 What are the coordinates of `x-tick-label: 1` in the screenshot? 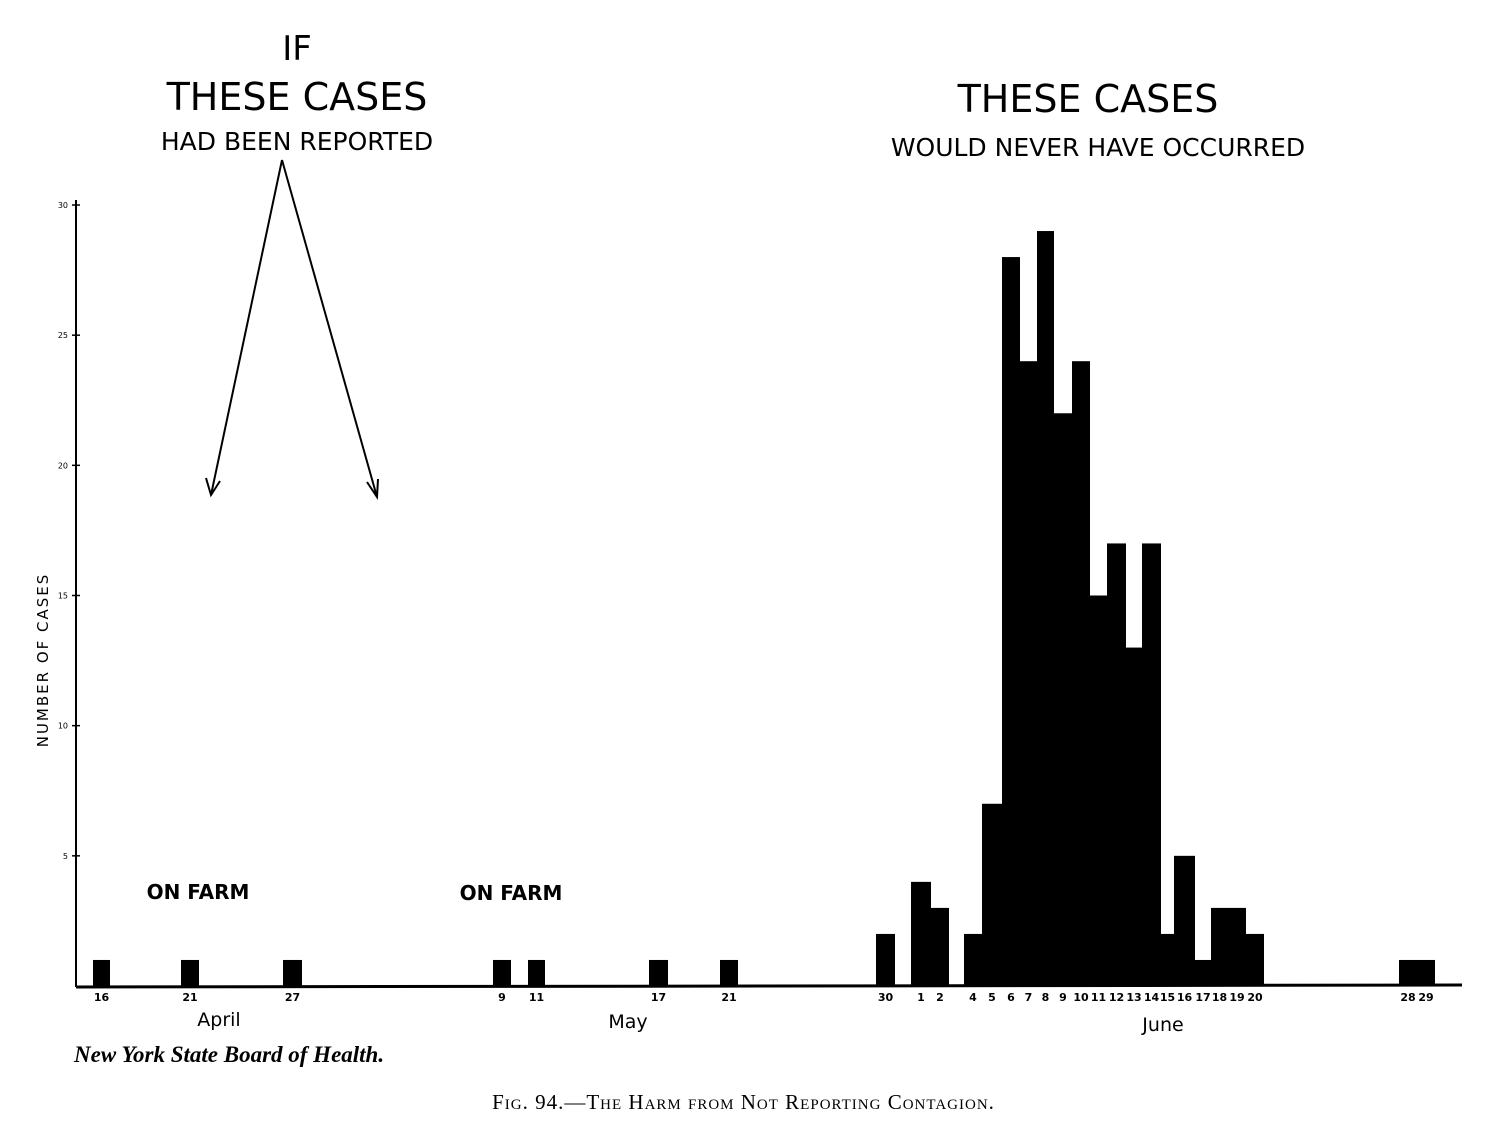 It's located at (921, 997).